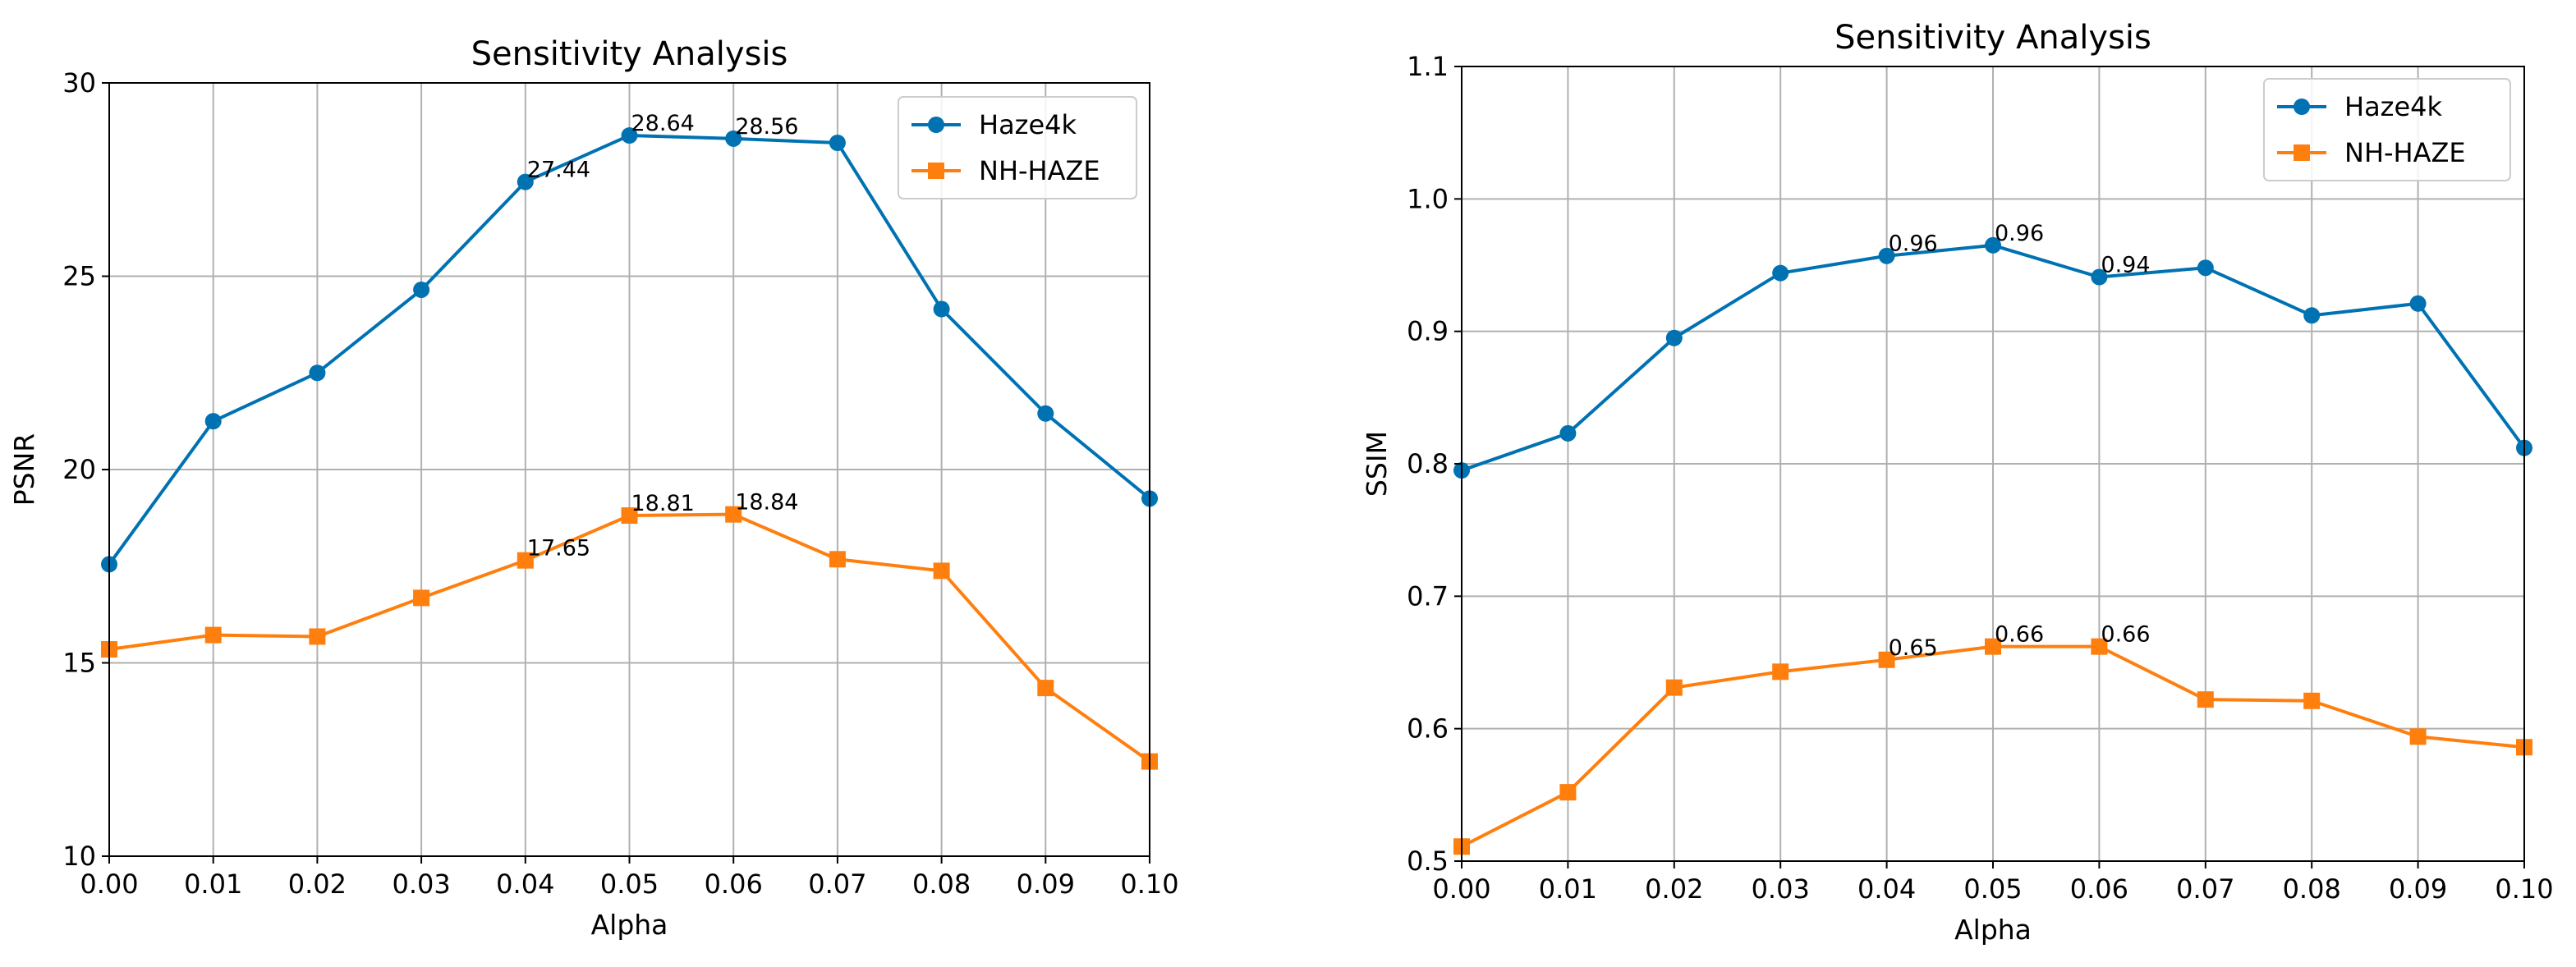 This screenshot has width=2576, height=967. What do you see at coordinates (1428, 199) in the screenshot?
I see `y-tick-label: 1.0` at bounding box center [1428, 199].